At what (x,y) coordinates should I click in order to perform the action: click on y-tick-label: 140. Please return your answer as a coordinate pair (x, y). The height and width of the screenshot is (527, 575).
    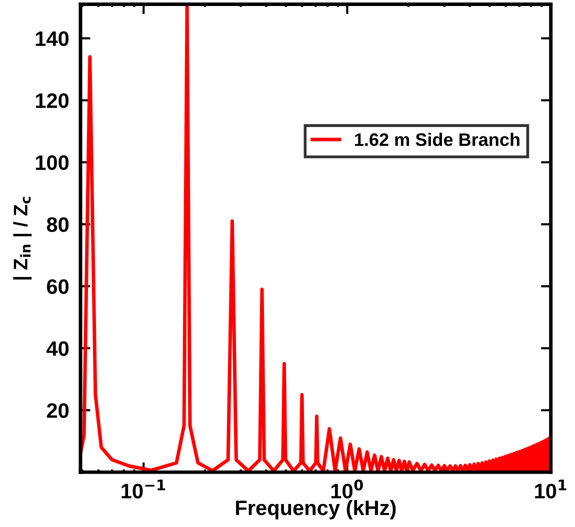
    Looking at the image, I should click on (52, 38).